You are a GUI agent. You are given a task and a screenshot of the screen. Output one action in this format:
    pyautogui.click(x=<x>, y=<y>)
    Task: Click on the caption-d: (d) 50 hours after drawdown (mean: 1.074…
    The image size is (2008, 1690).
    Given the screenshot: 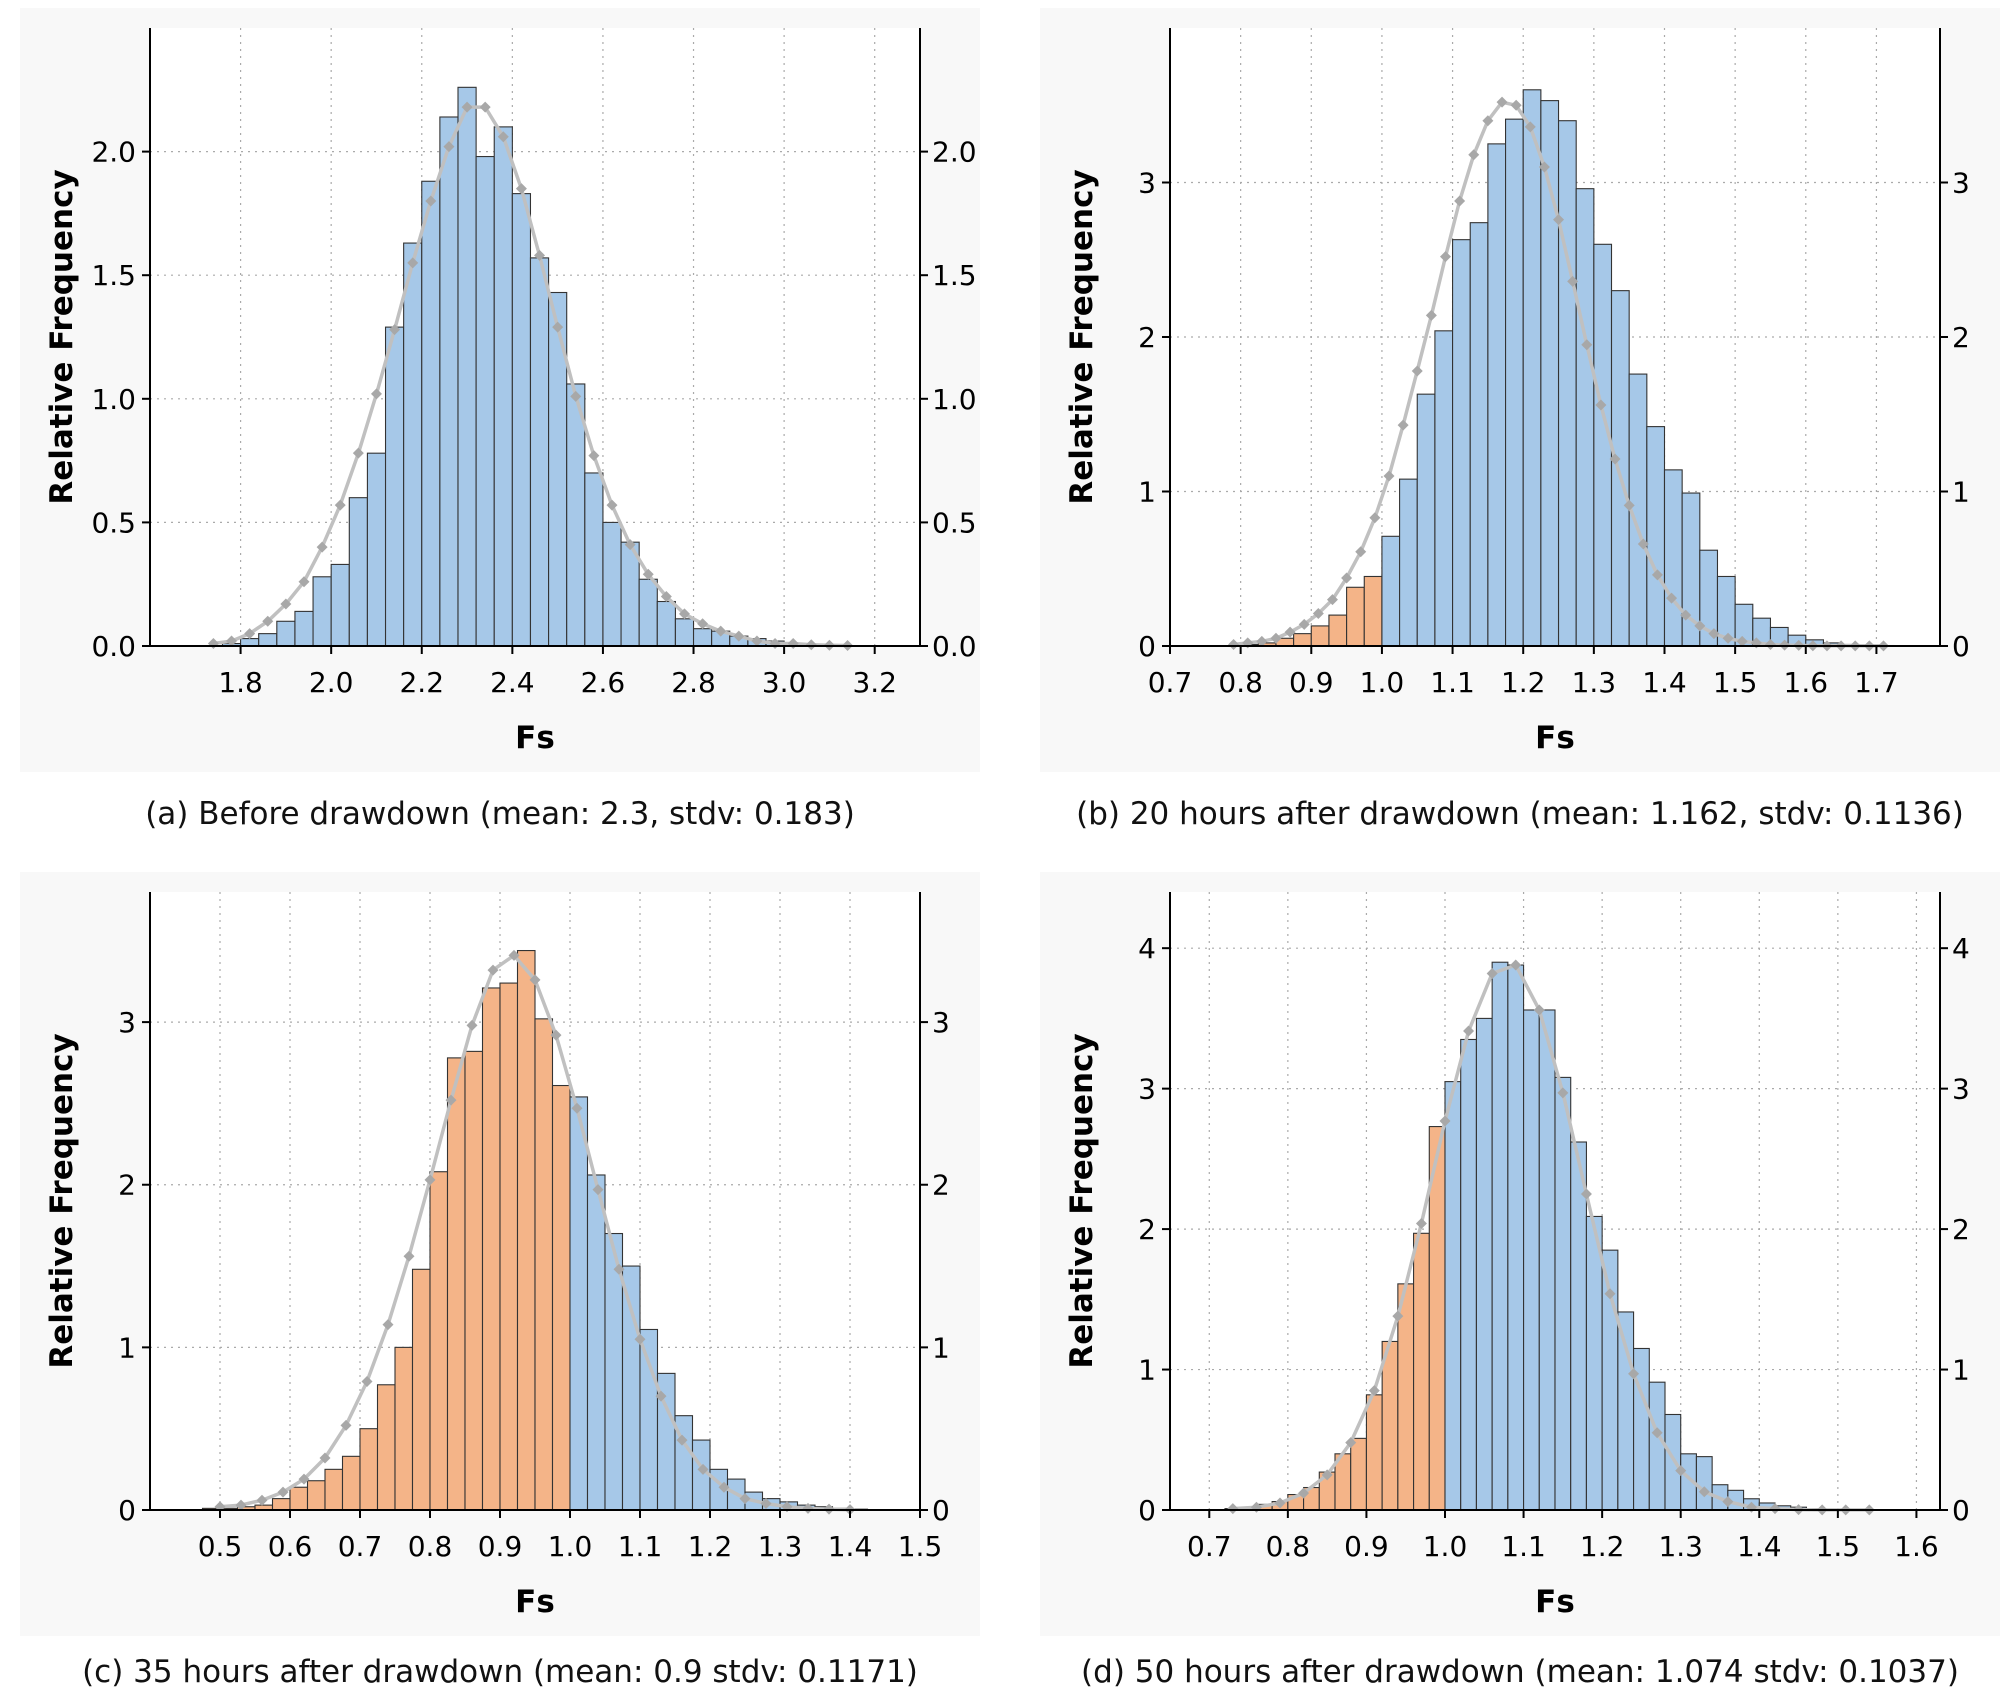 What is the action you would take?
    pyautogui.click(x=1520, y=1672)
    